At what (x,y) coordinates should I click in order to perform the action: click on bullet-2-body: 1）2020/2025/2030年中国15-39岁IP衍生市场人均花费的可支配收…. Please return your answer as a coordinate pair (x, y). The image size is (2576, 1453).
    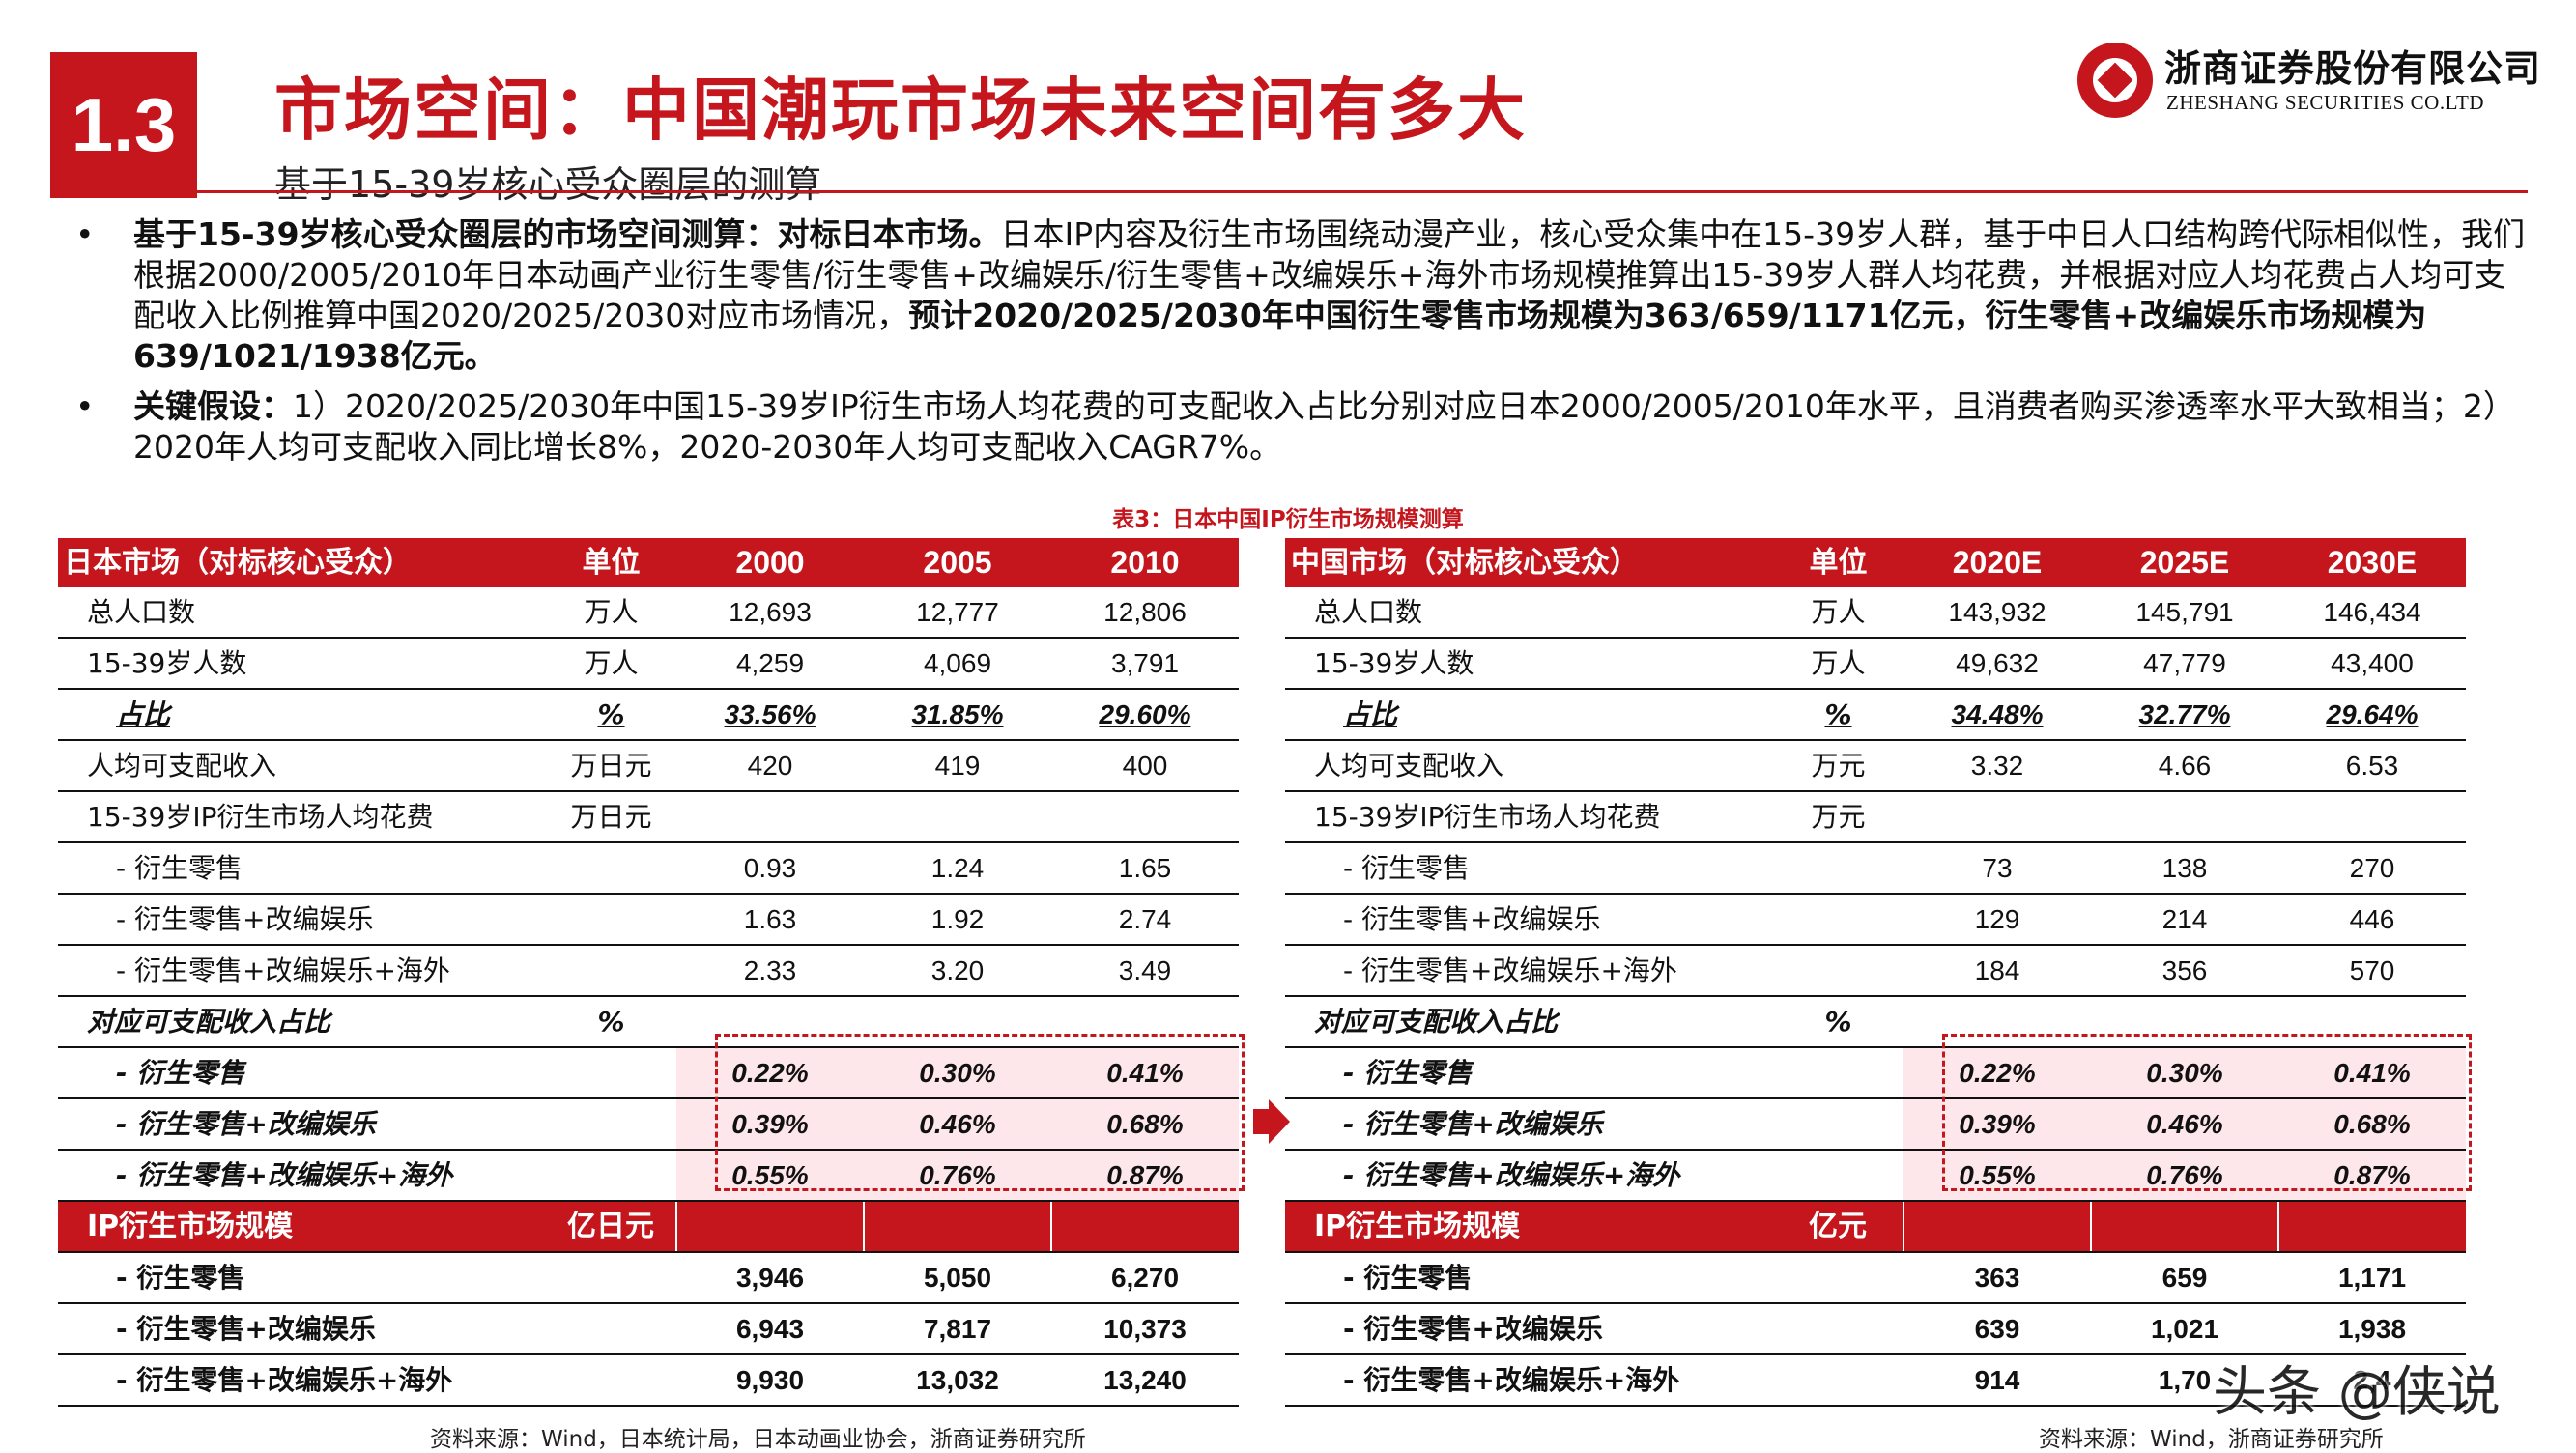
    Looking at the image, I should click on (1324, 426).